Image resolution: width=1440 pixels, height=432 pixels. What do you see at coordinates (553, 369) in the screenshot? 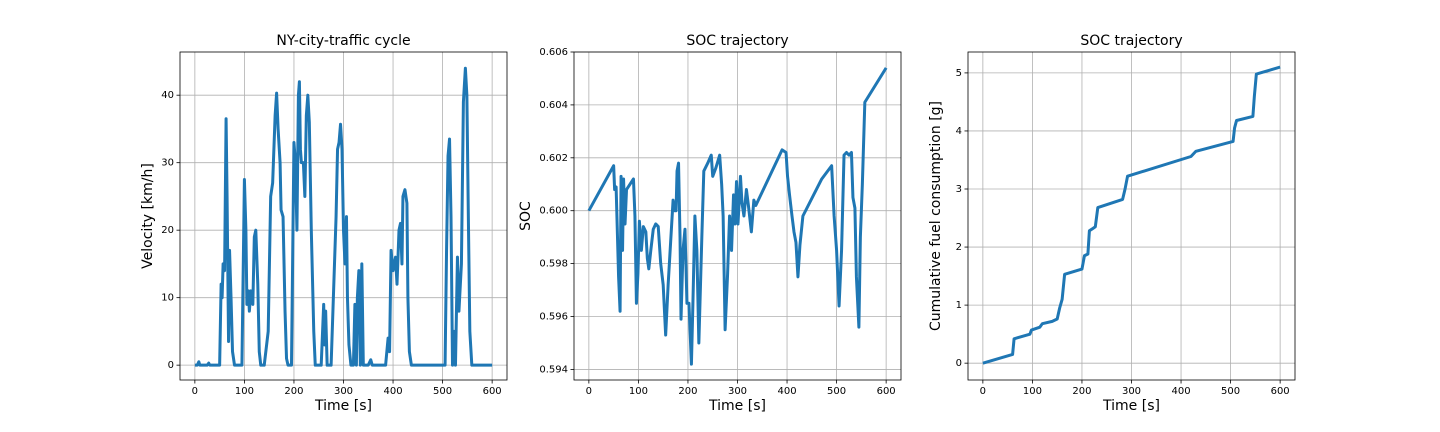
I see `y-tick-label: 0.594` at bounding box center [553, 369].